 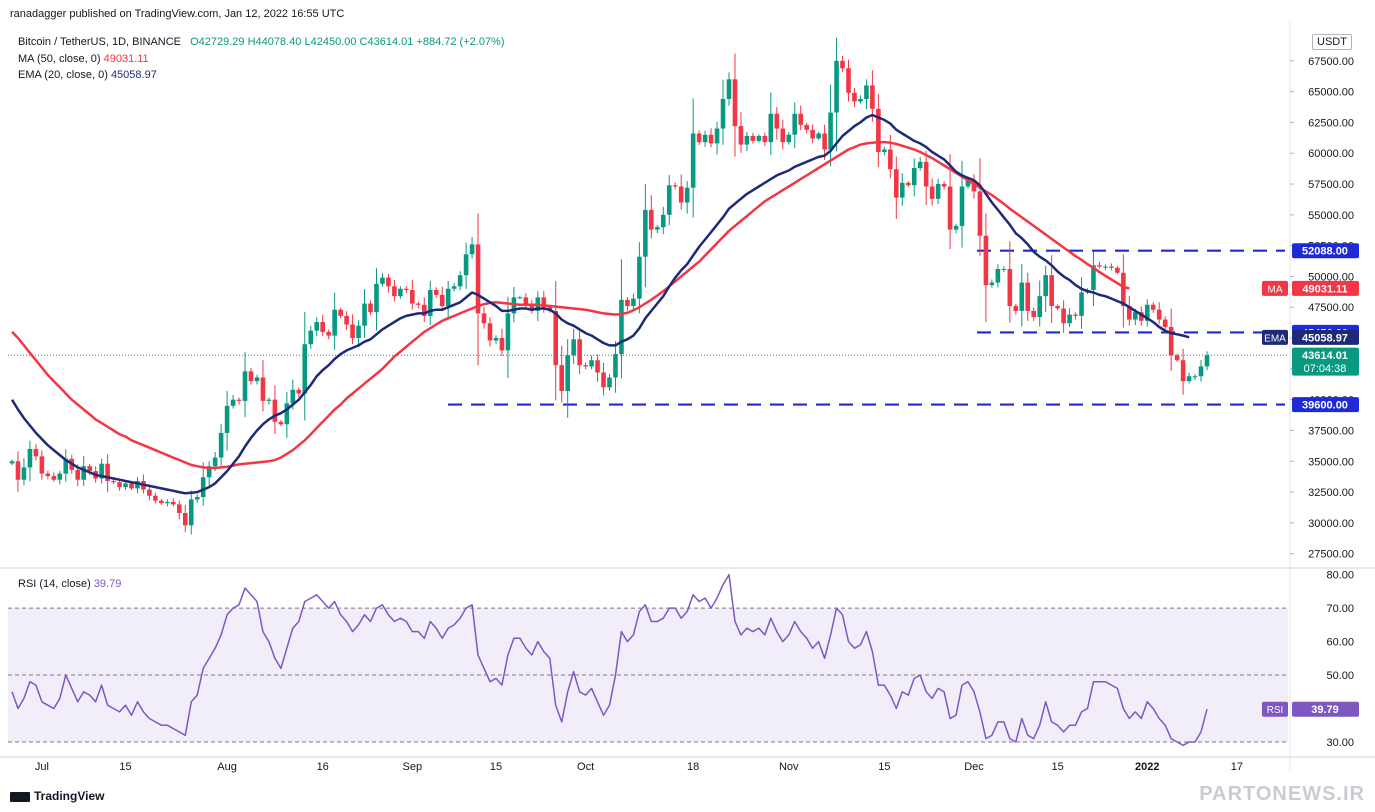 I want to click on ema-price-label-bg, so click(x=1325, y=337).